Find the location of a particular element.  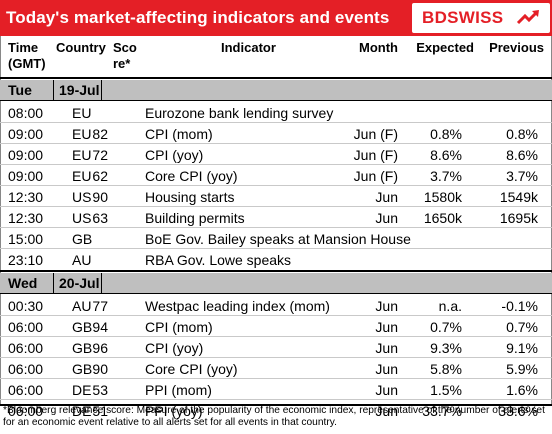

table-row: 09:00 EU 62 Core CPI (yoy) Jun (F) 3.7% 3.7% is located at coordinates (276, 175).